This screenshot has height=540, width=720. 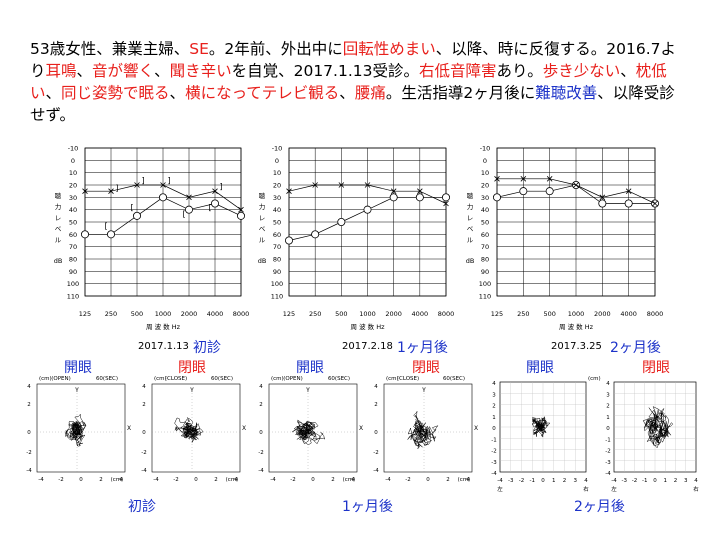 I want to click on stabilogram-2: (cm)(CLOSE) 60(SEC)420-2-4XY-4 -2 0 2 4(cm), so click(x=193, y=429).